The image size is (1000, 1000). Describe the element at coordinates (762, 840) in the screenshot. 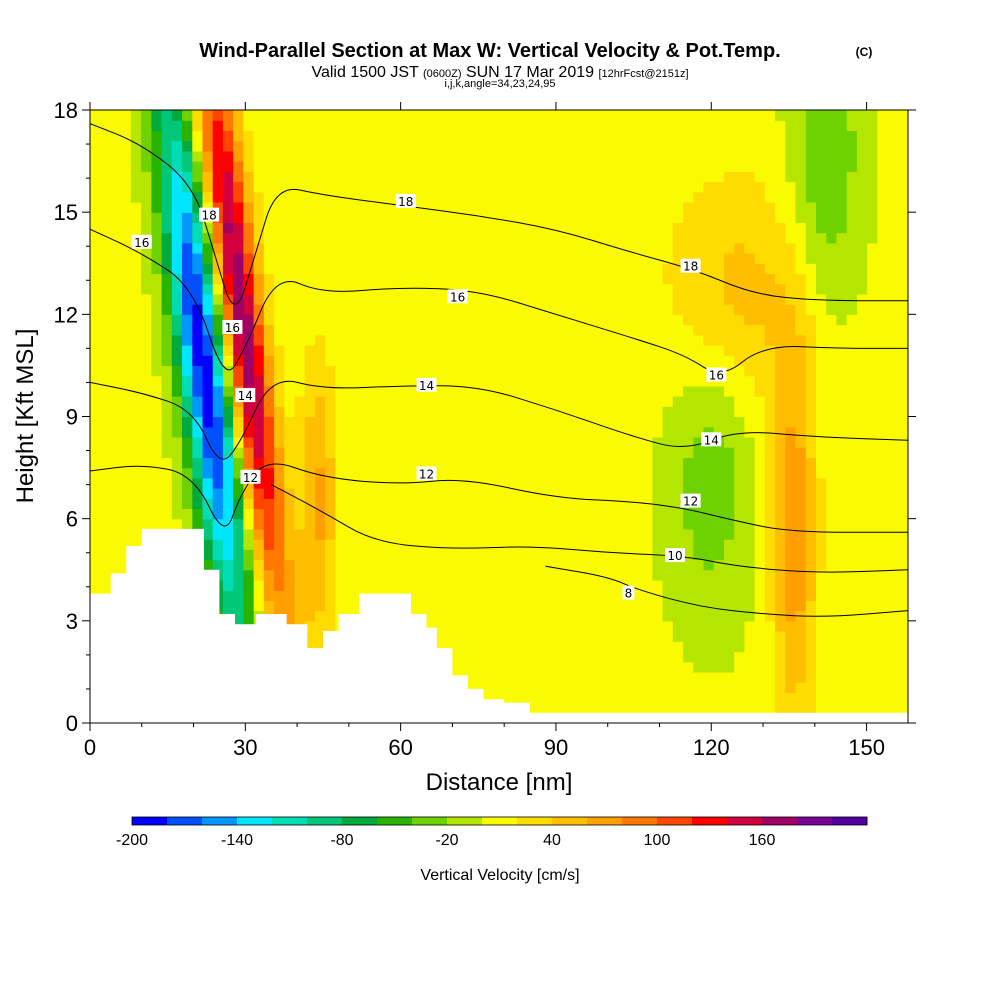

I see `colorbar-tick-label: 160` at that location.